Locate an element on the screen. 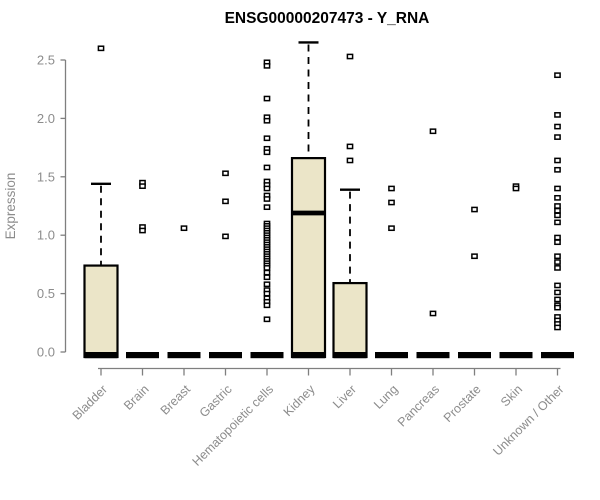 This screenshot has height=500, width=600. y-tick-label: 2.0 is located at coordinates (46, 118).